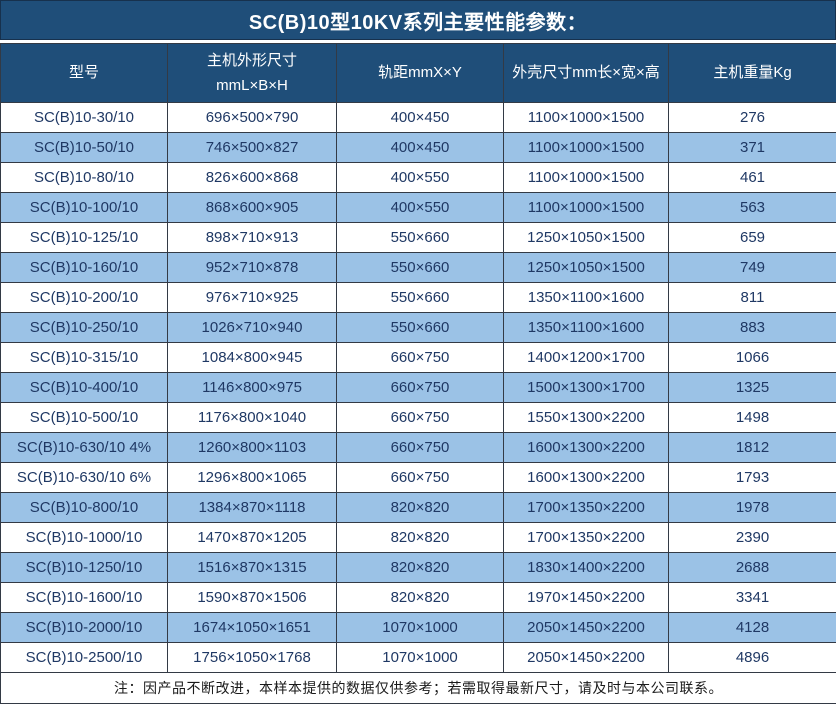 The image size is (836, 705). I want to click on cell-model: SC(B)10-1000/10, so click(84, 537).